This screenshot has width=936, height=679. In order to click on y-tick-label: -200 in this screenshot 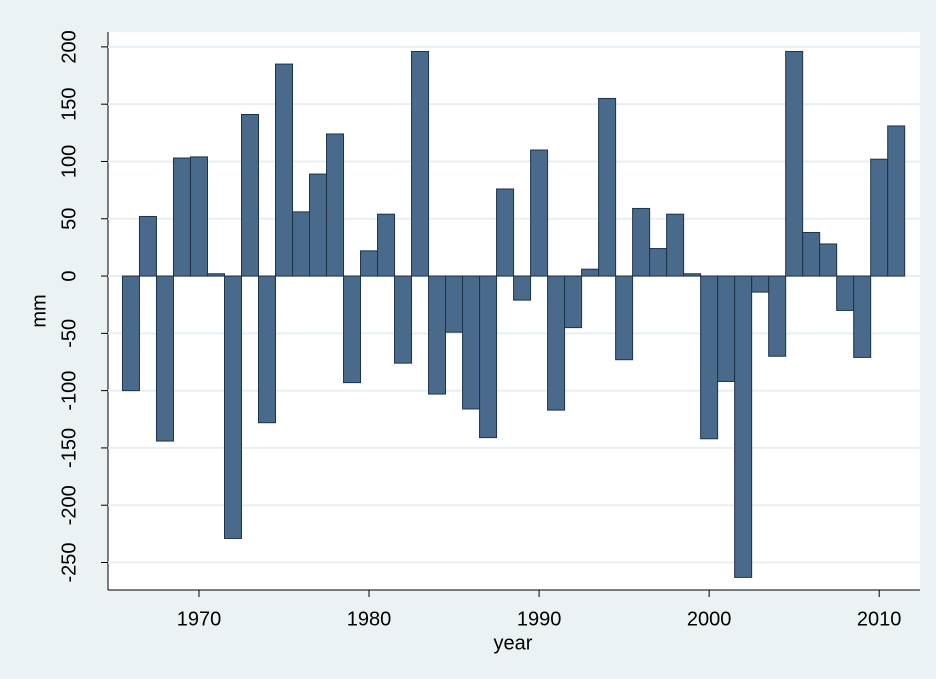, I will do `click(69, 505)`.